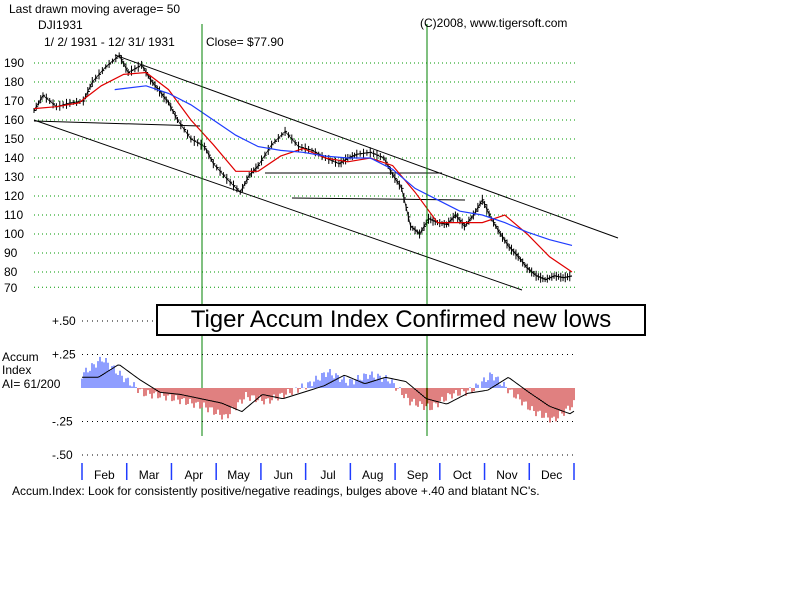 The width and height of the screenshot is (800, 600). Describe the element at coordinates (64, 321) in the screenshot. I see `accum-tick-label: +.50` at that location.